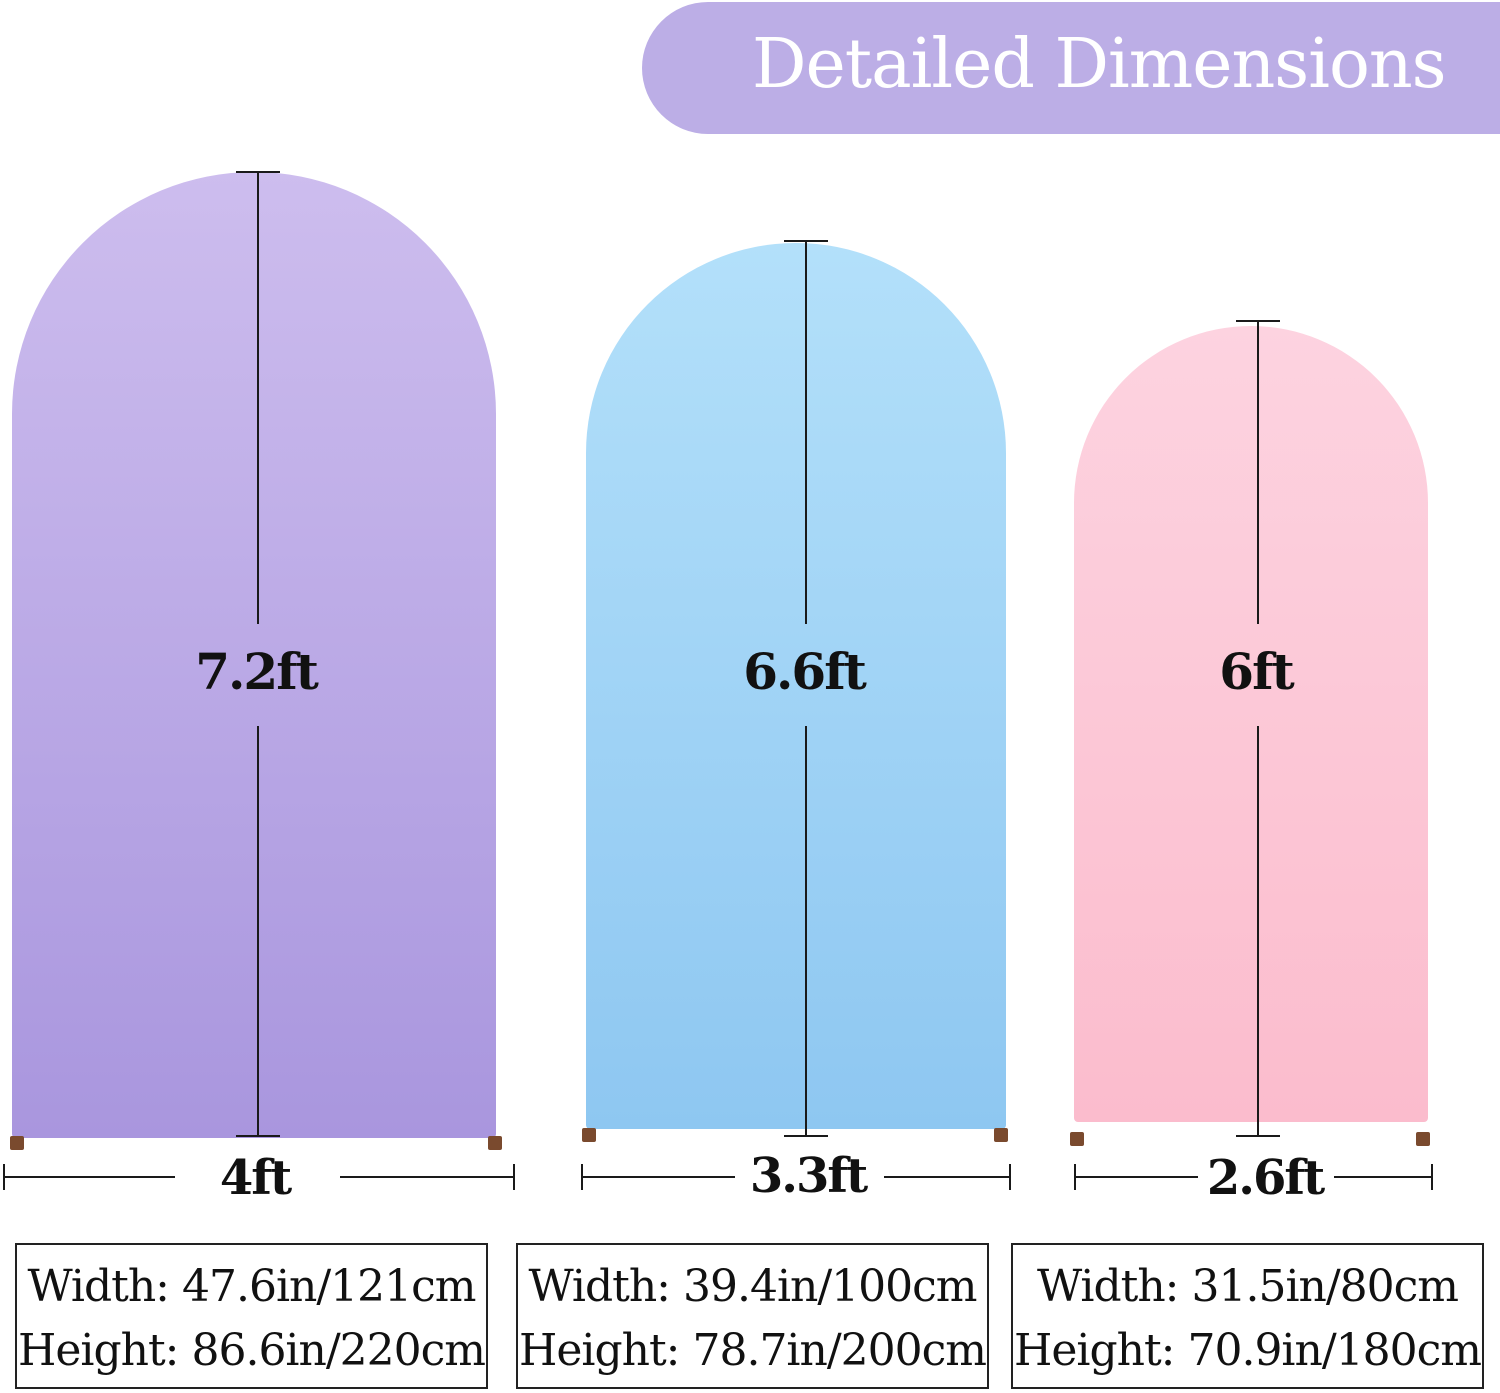 The height and width of the screenshot is (1393, 1500). Describe the element at coordinates (251, 1350) in the screenshot. I see `spec-height: Height: 86.6in/220cm` at that location.